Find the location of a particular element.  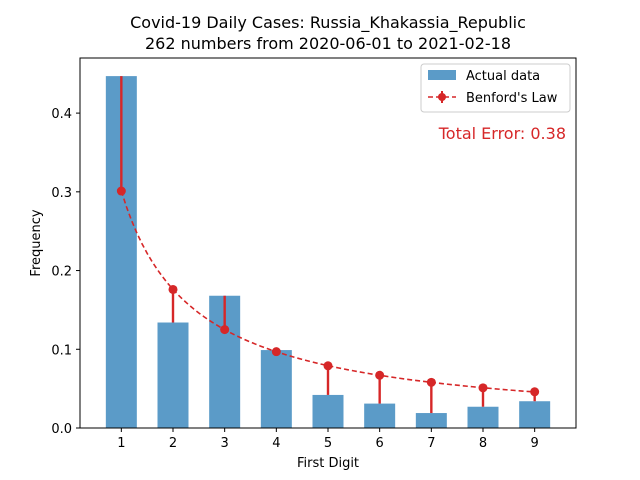

y-tick-label-0.0: 0.0 is located at coordinates (61, 429).